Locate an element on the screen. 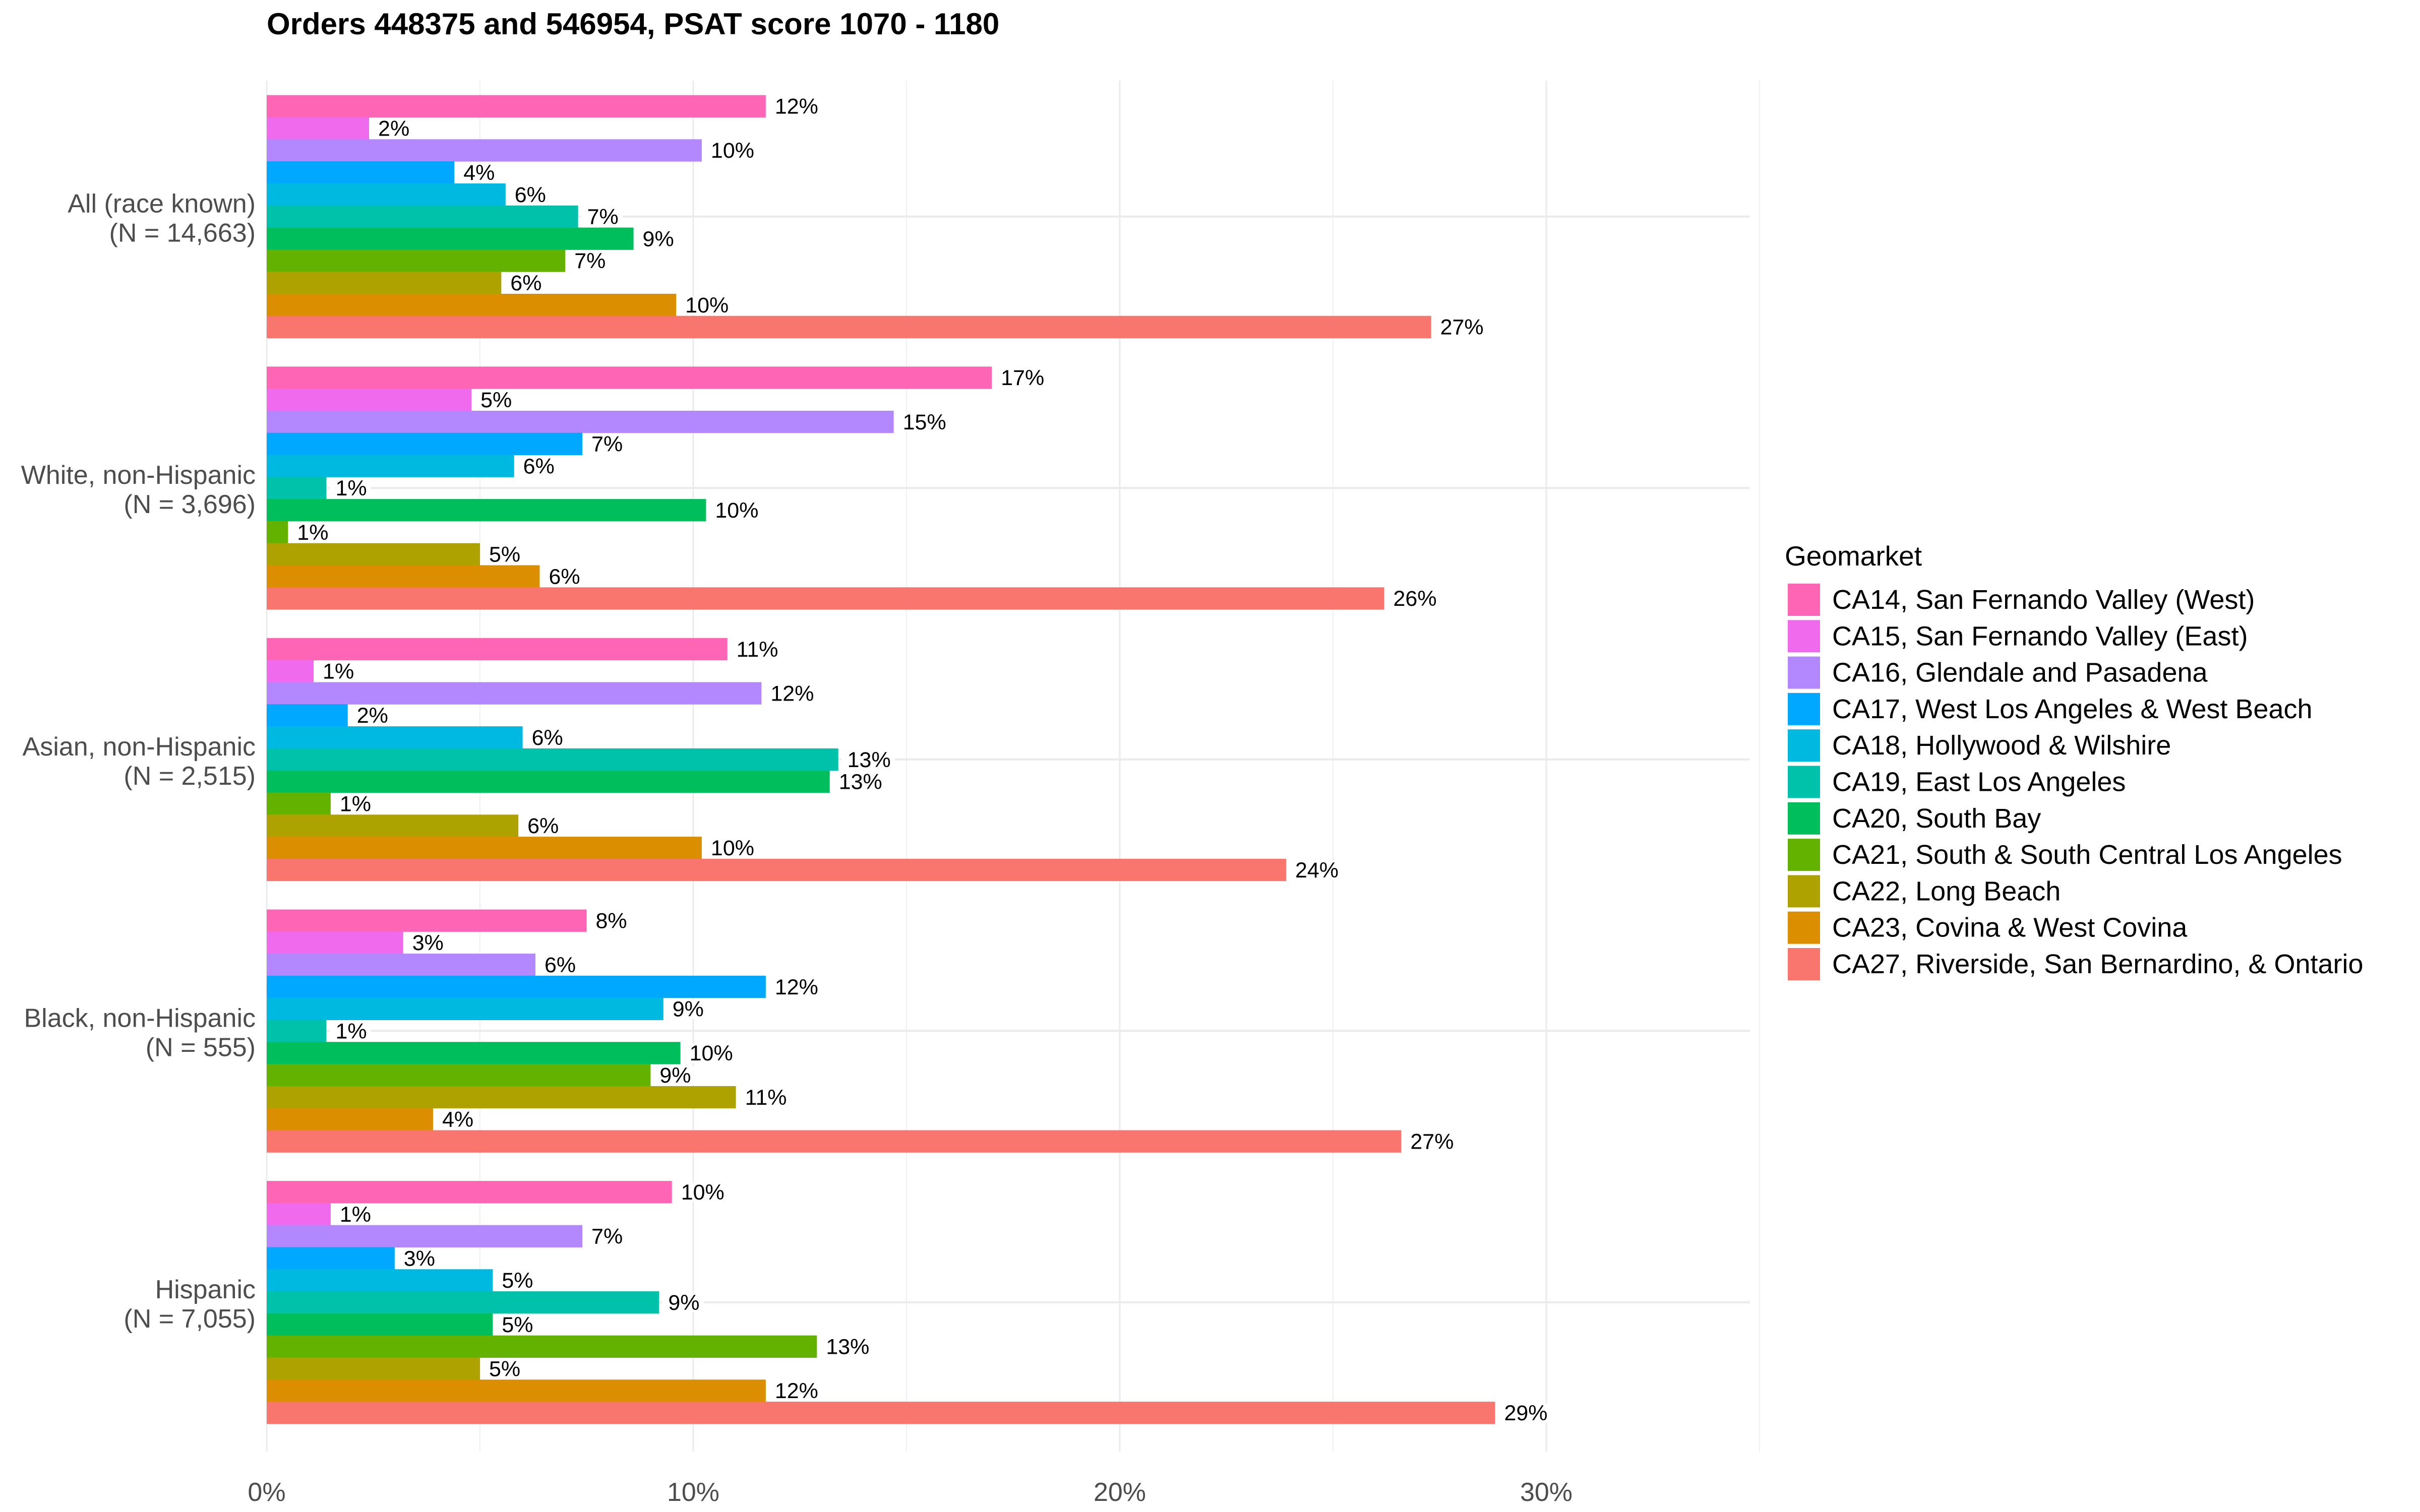 This screenshot has height=1512, width=2420. y-axis-category-count: (N = 7,055) is located at coordinates (190, 1319).